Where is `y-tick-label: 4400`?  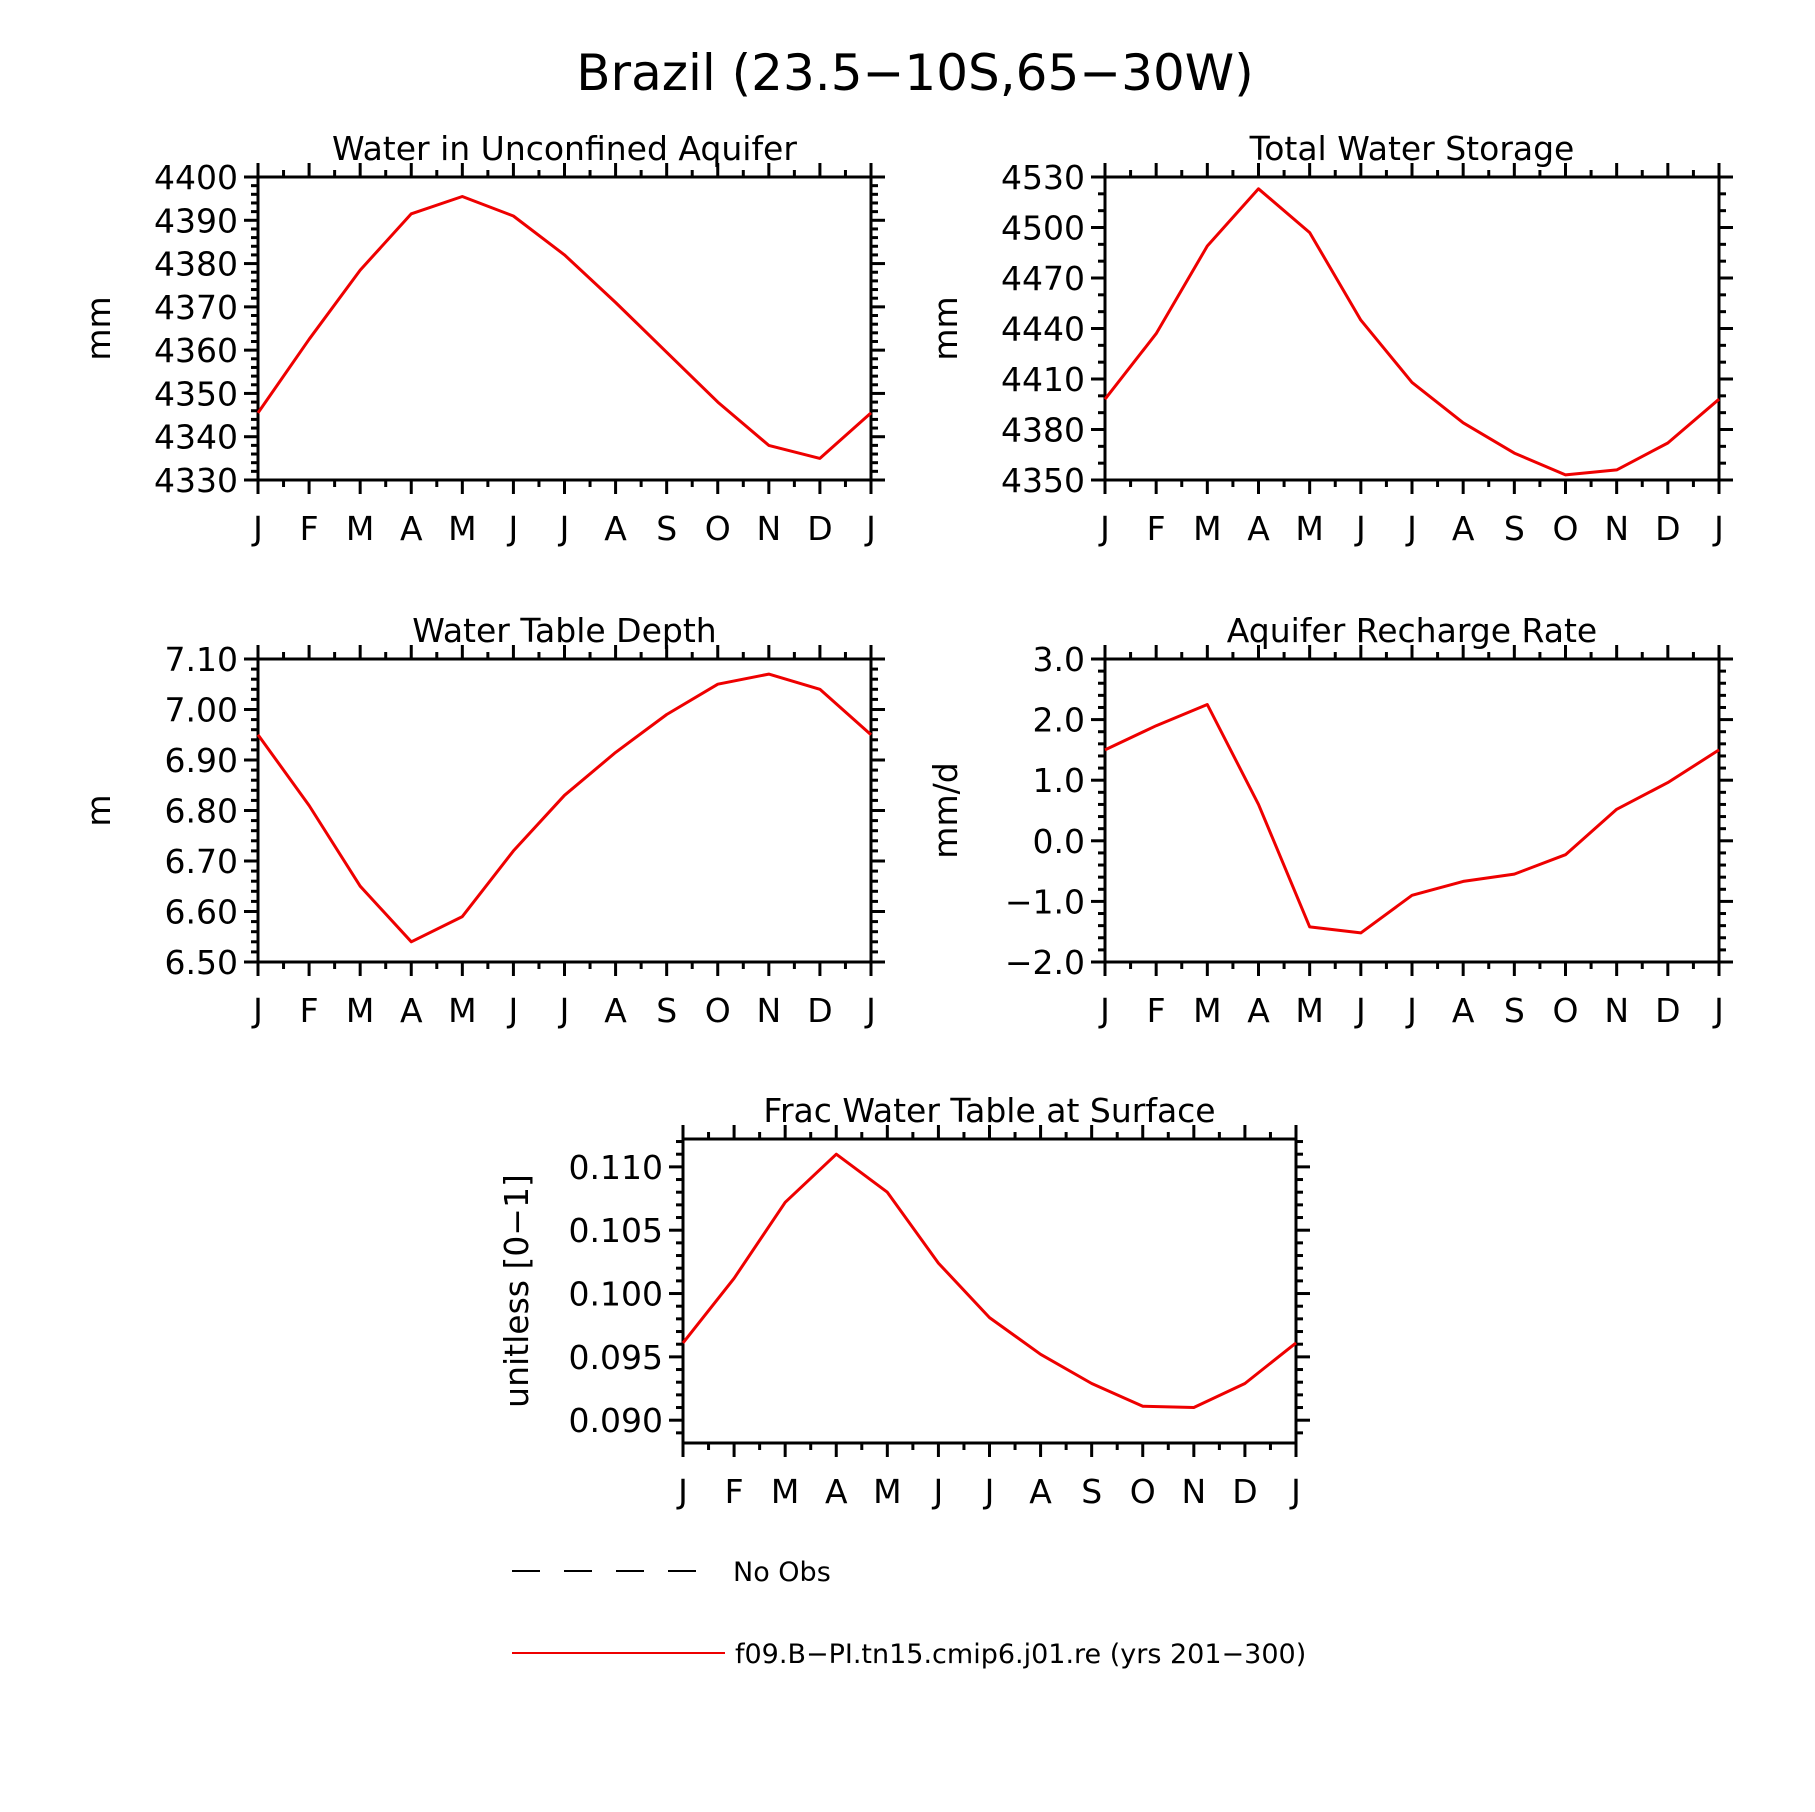 y-tick-label: 4400 is located at coordinates (196, 177).